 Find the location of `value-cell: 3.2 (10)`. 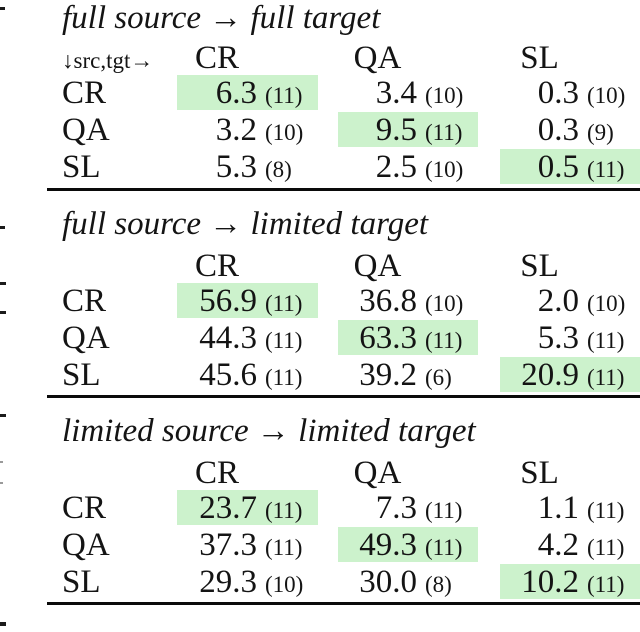

value-cell: 3.2 (10) is located at coordinates (247, 130).